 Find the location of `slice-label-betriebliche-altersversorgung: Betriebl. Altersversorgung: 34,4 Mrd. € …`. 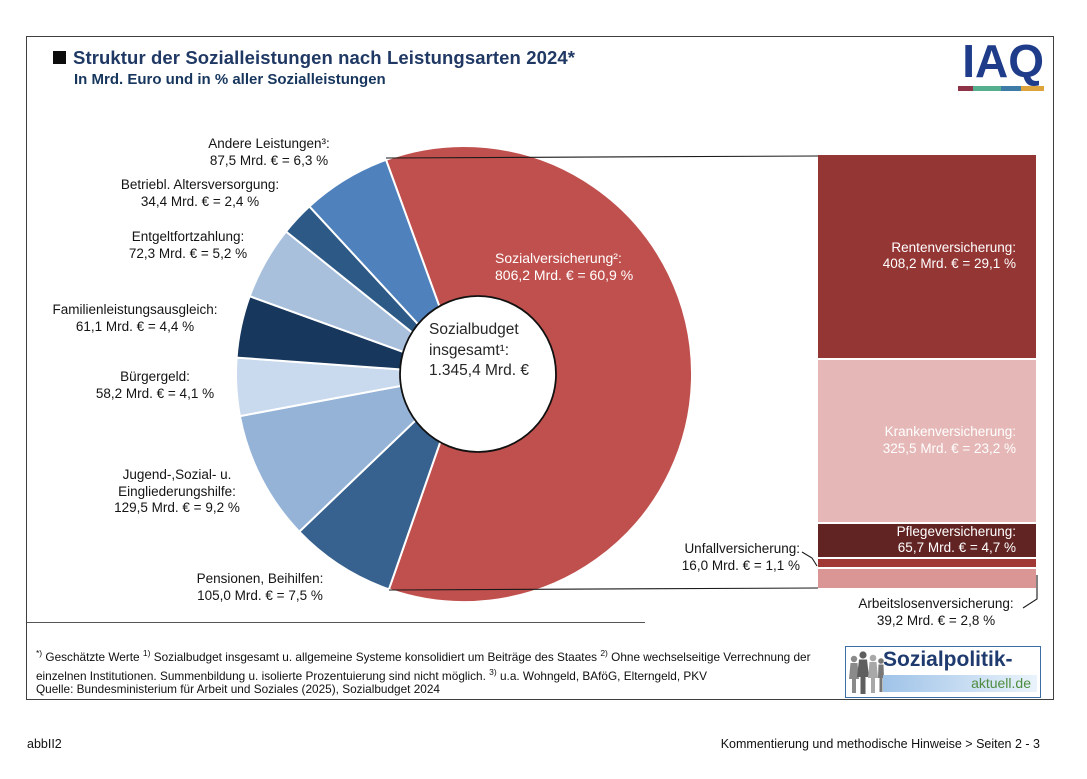

slice-label-betriebliche-altersversorgung: Betriebl. Altersversorgung: 34,4 Mrd. € … is located at coordinates (200, 193).